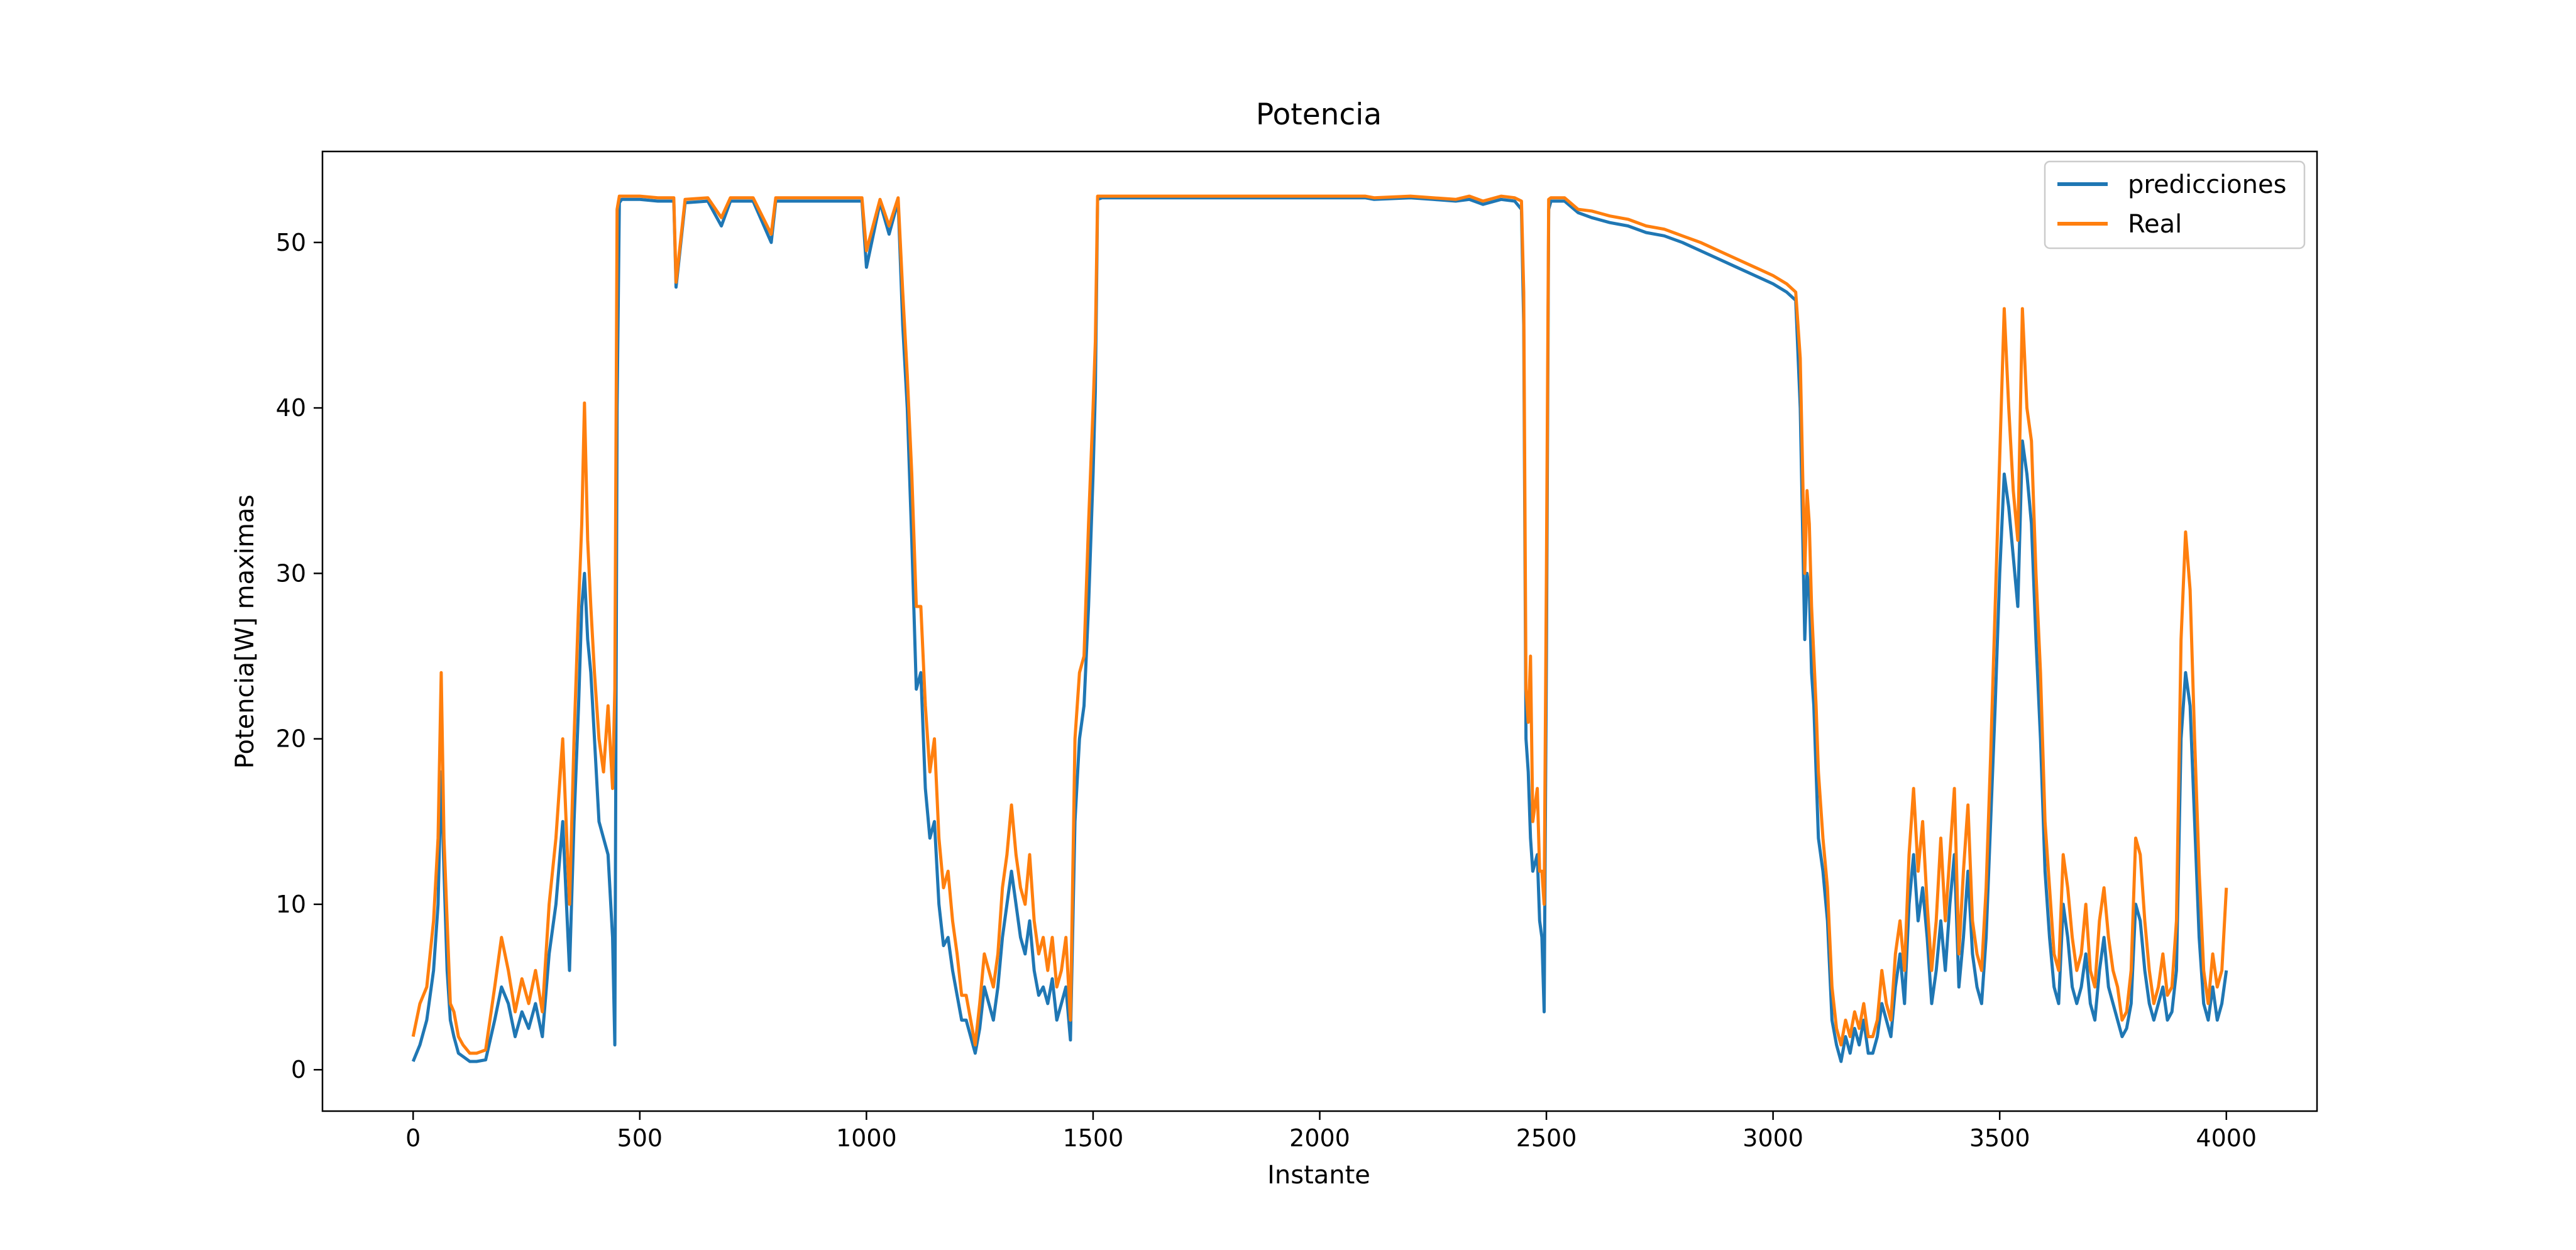 The width and height of the screenshot is (2576, 1250). Describe the element at coordinates (2000, 1138) in the screenshot. I see `x-tick-label: 3500` at that location.